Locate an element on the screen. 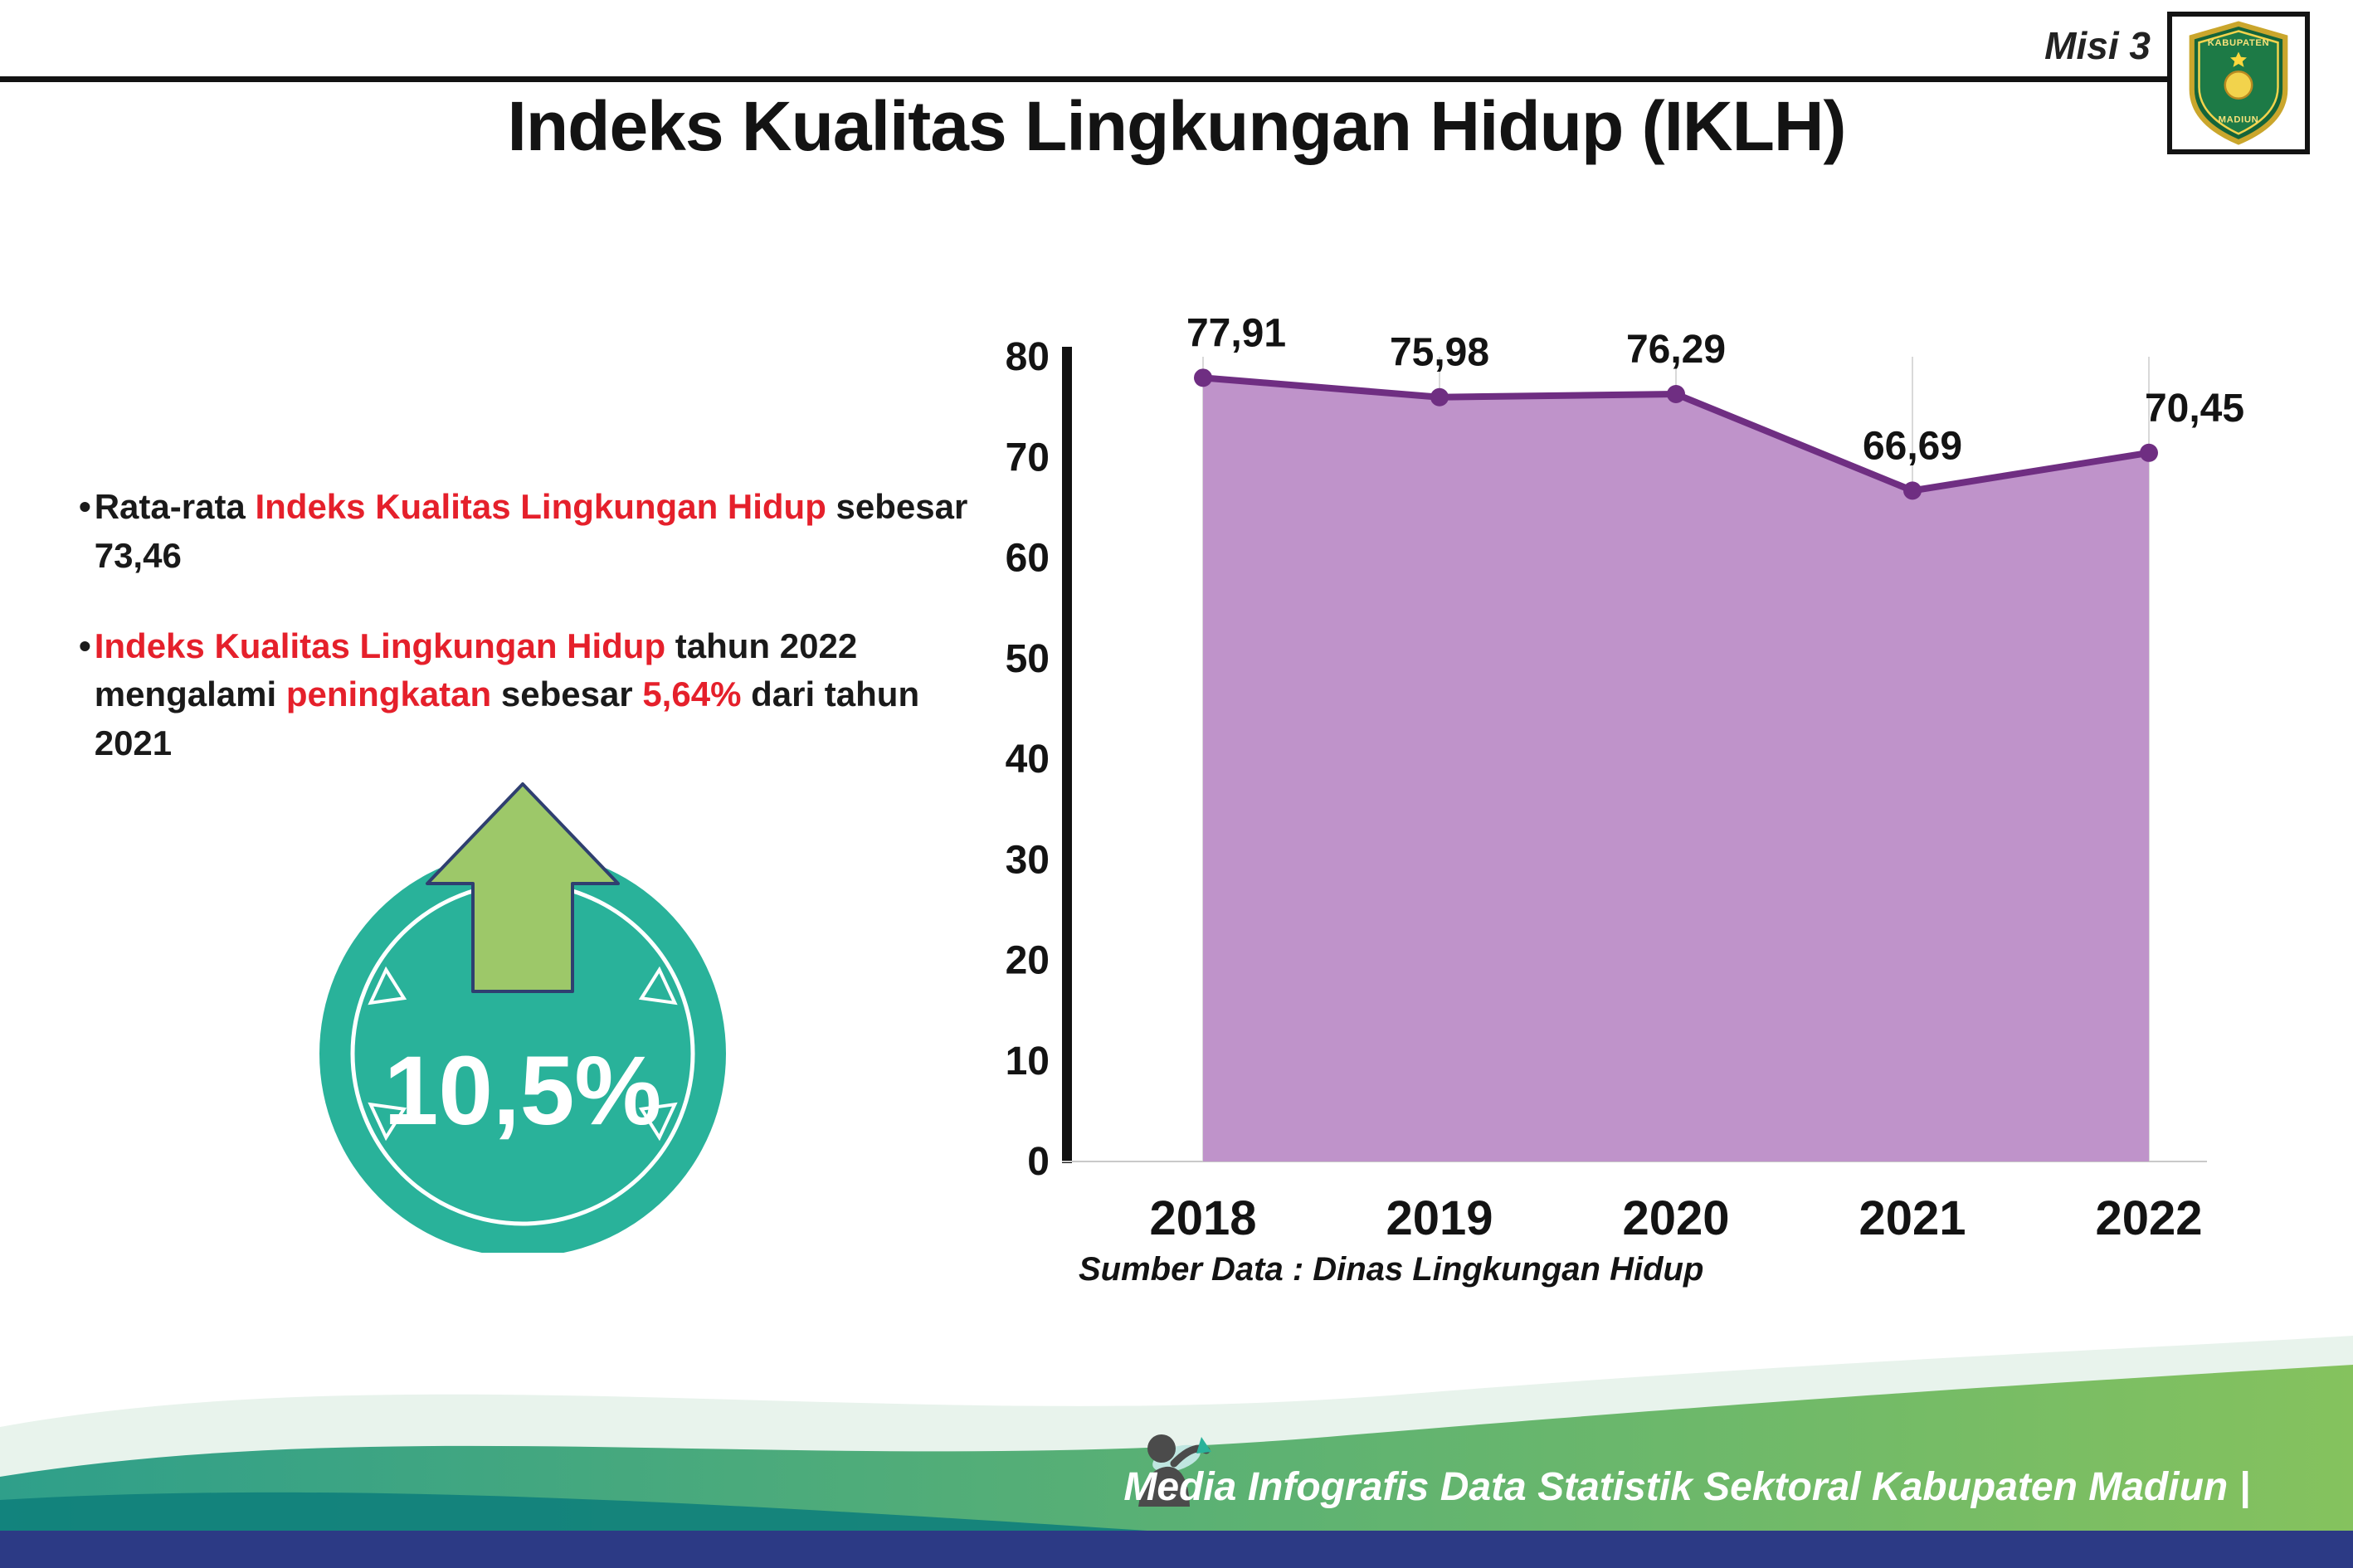 This screenshot has height=1568, width=2353. y-tick-label: 20 is located at coordinates (1028, 961).